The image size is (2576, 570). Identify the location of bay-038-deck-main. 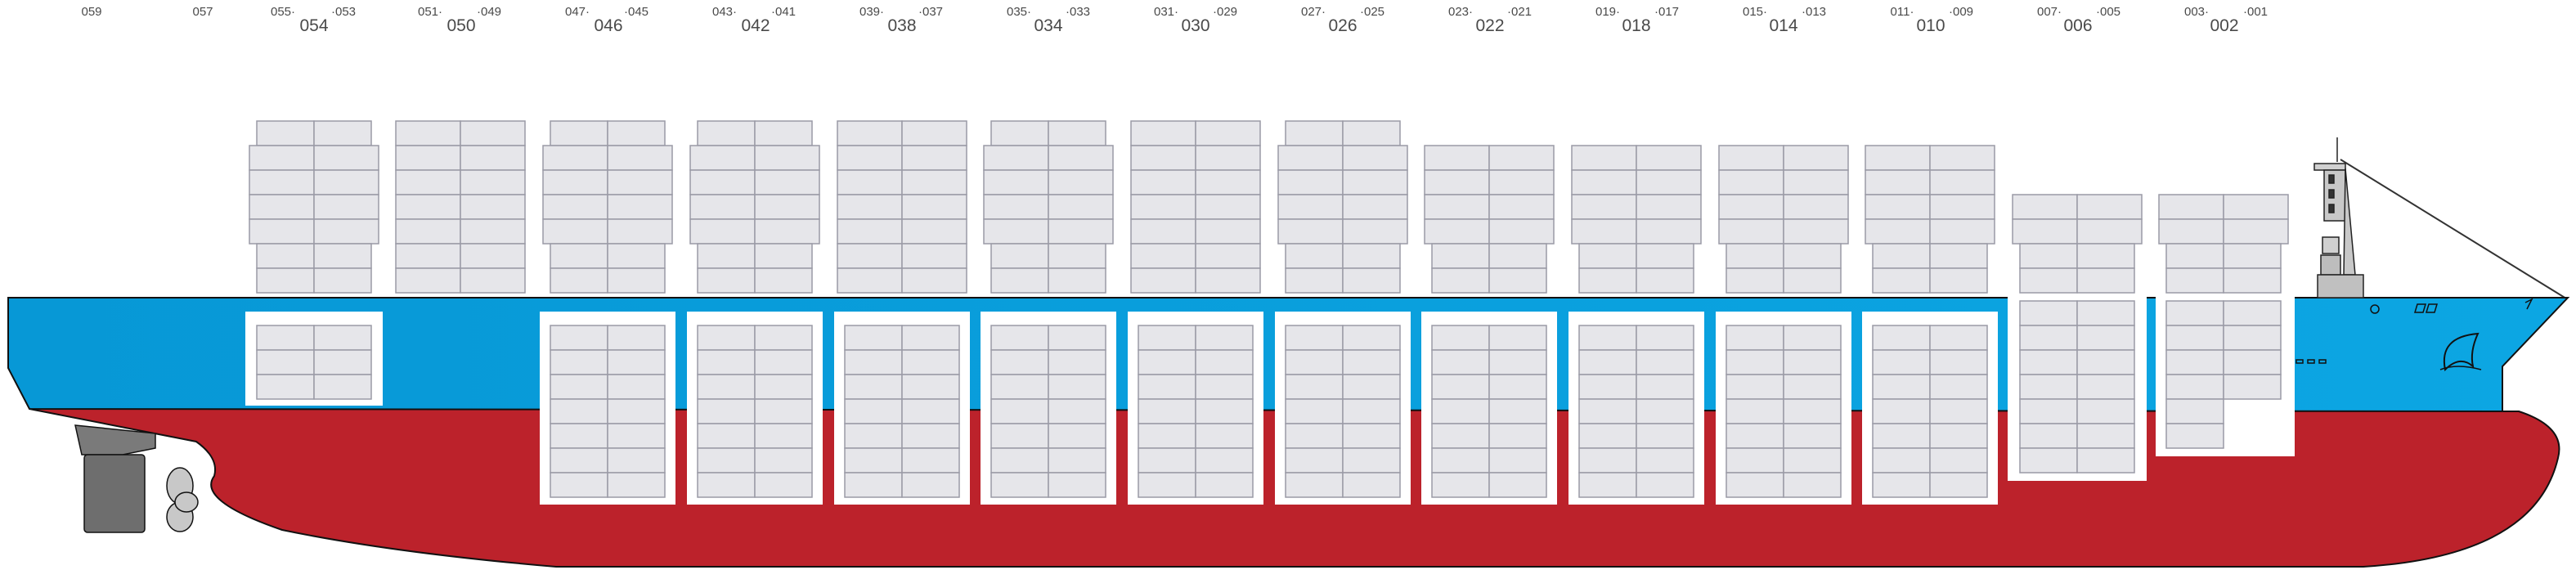
(902, 195).